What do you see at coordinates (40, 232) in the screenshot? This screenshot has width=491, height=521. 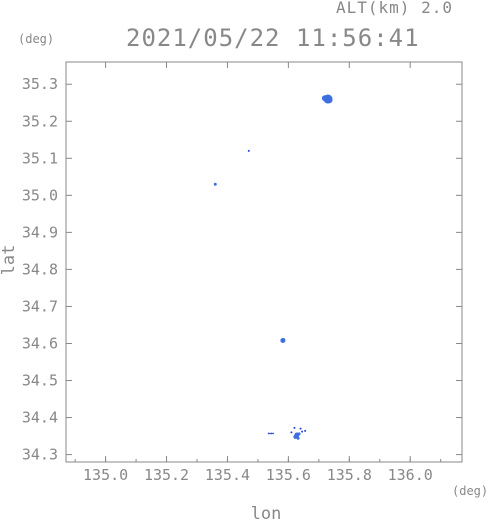 I see `y-tick-label: 34.9` at bounding box center [40, 232].